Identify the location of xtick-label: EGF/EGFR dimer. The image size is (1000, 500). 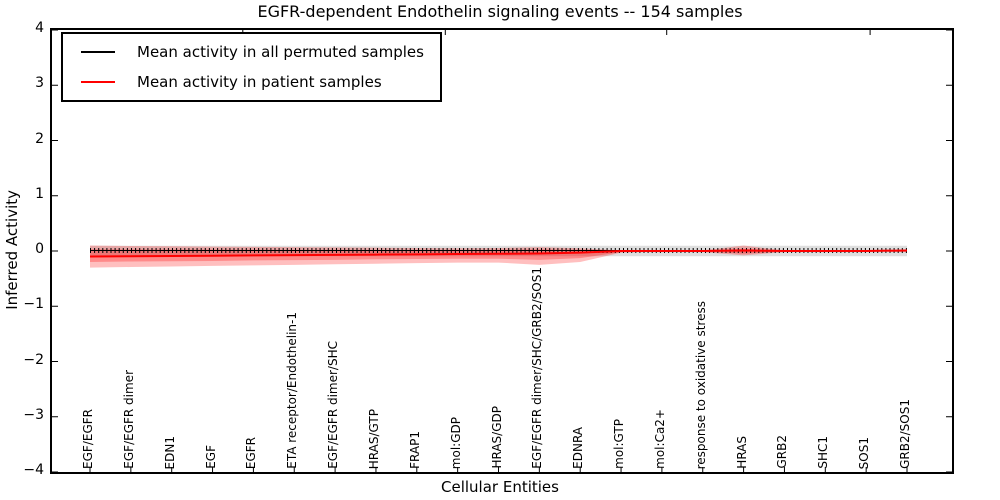
(128, 419).